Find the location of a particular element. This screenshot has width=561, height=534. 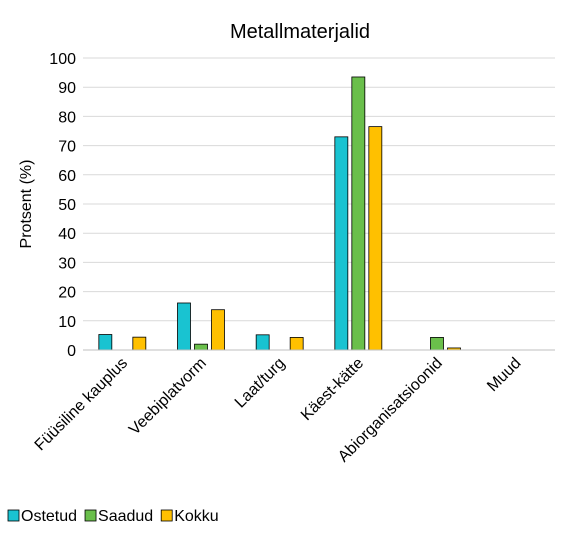

y-tick-label: 90 is located at coordinates (67, 88).